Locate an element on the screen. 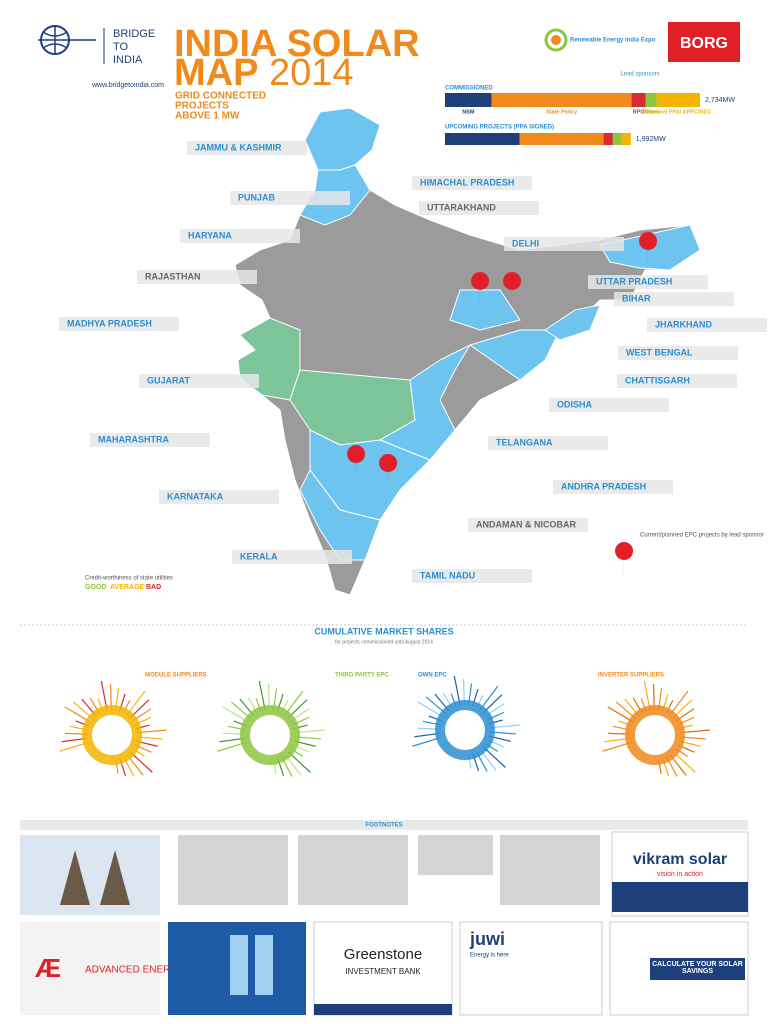 This screenshot has width=768, height=1024. expo-logo is located at coordinates (556, 40).